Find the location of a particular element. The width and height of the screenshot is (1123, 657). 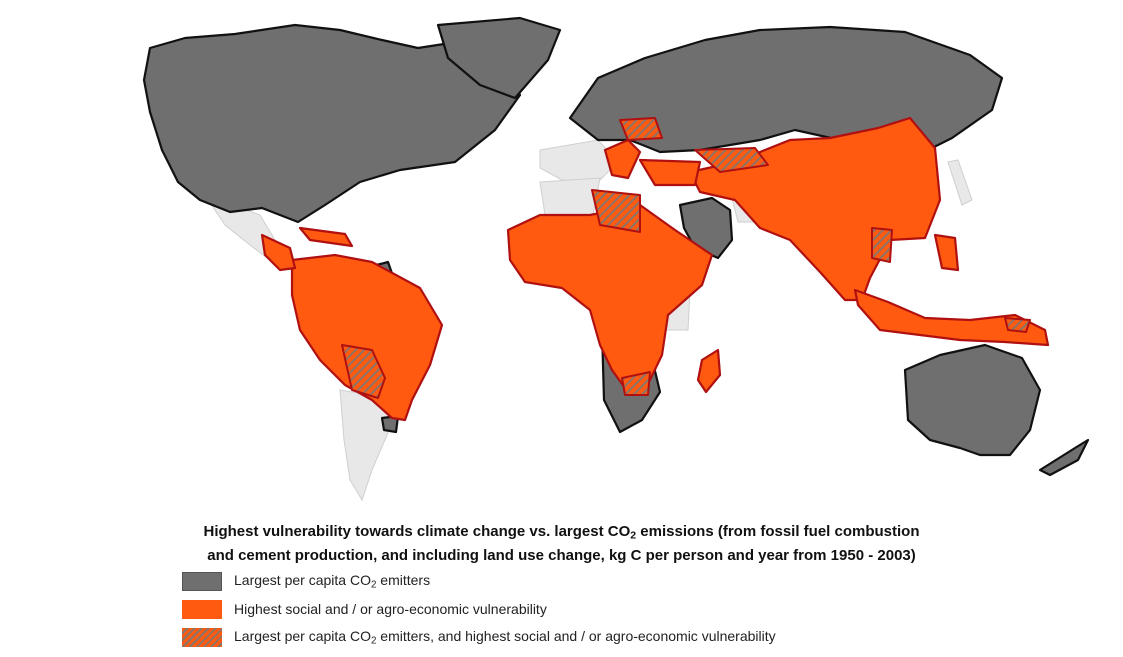

philippines is located at coordinates (946, 252).